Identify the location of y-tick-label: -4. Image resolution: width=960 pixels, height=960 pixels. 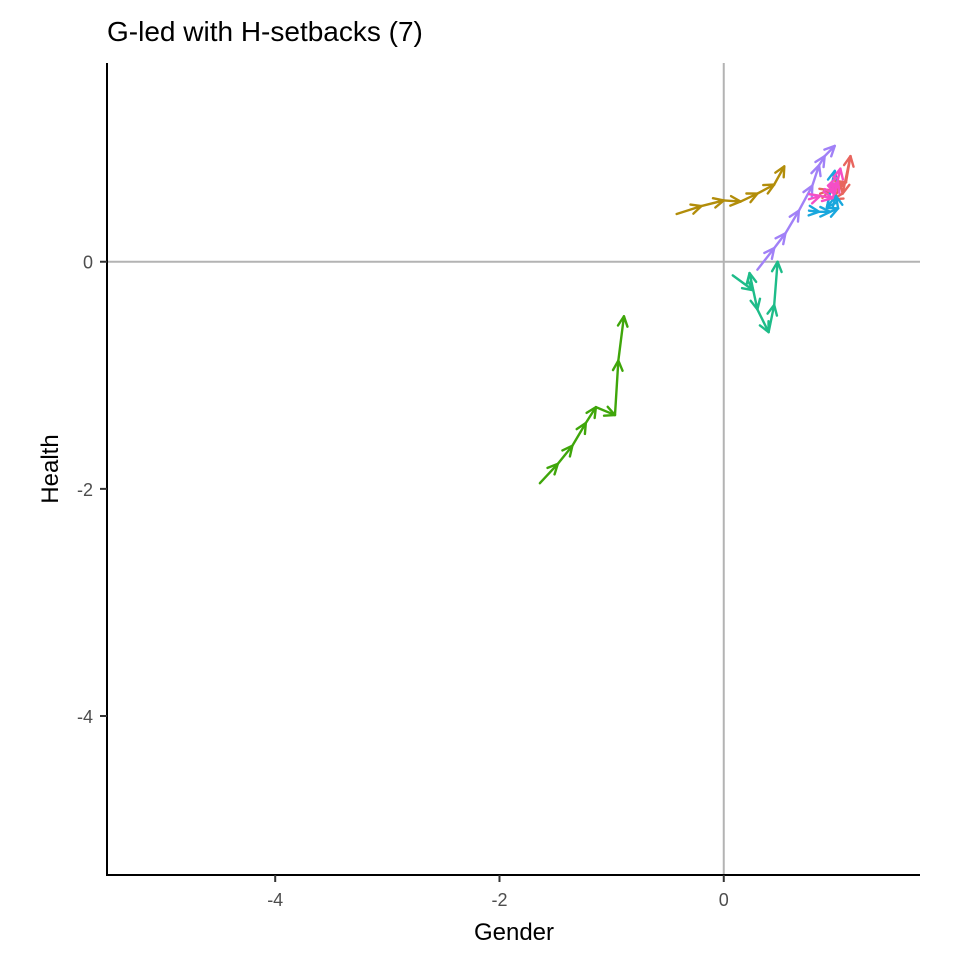
(85, 717).